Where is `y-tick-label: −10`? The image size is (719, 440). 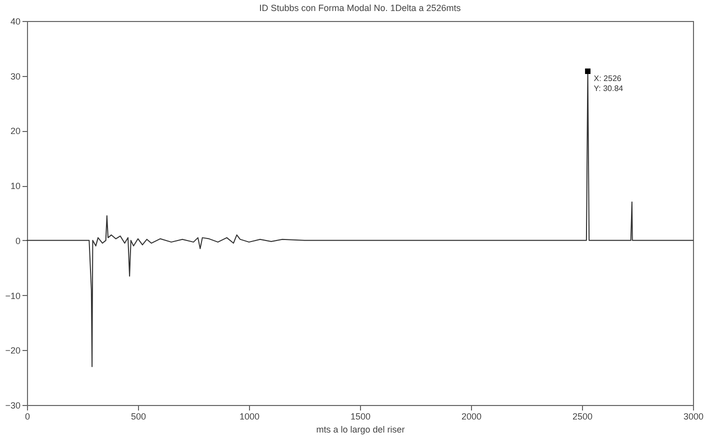 y-tick-label: −10 is located at coordinates (12, 295).